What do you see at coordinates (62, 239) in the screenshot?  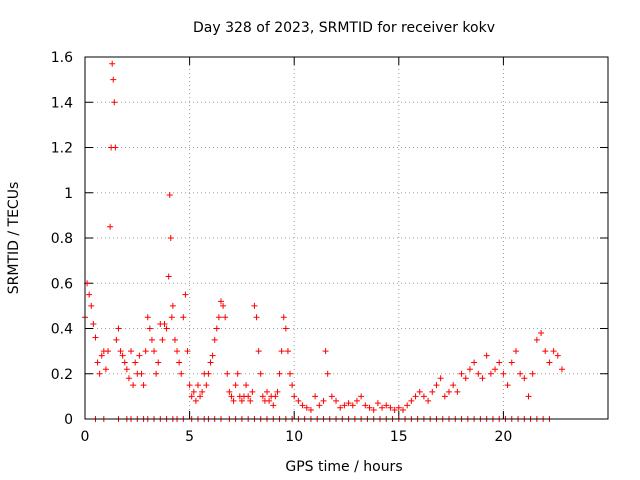 I see `y-tick-label: 0.8` at bounding box center [62, 239].